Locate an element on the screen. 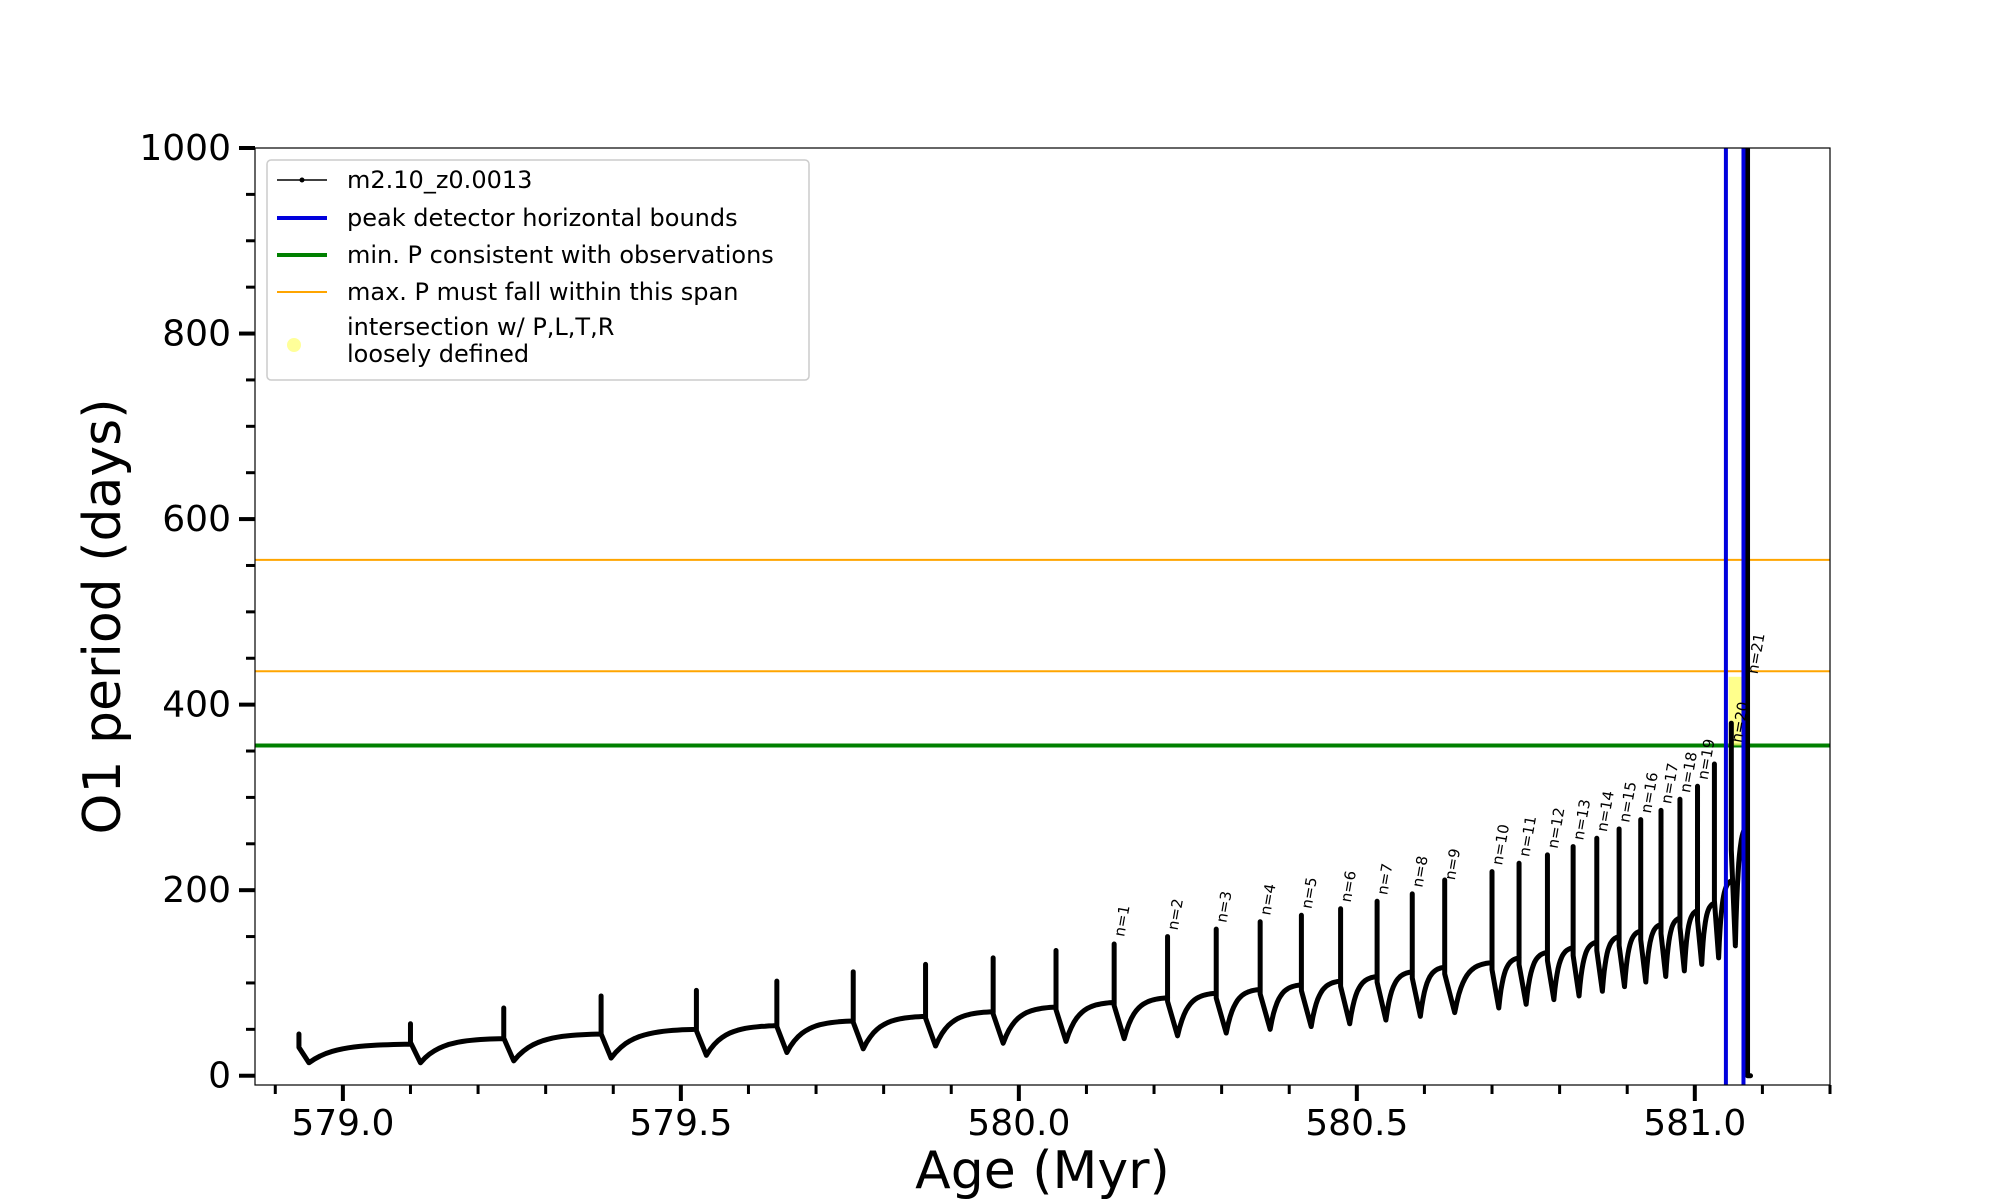 This screenshot has height=1200, width=2000. pulse-label: n=9 is located at coordinates (1452, 864).